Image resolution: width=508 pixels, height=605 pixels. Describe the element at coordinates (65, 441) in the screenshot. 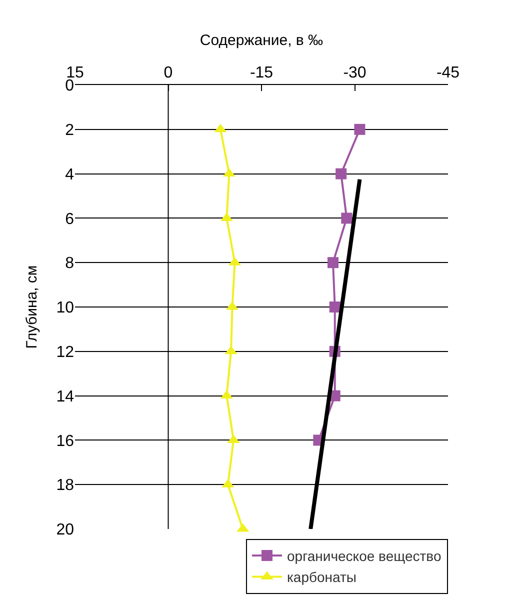

I see `y-tick-label: 16` at that location.